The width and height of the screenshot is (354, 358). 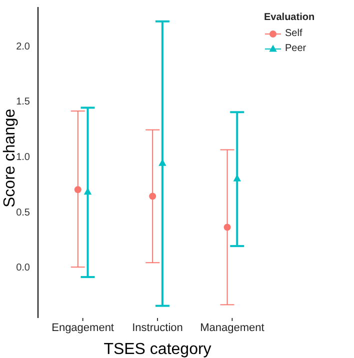 What do you see at coordinates (295, 48) in the screenshot?
I see `legend-label: Peer` at bounding box center [295, 48].